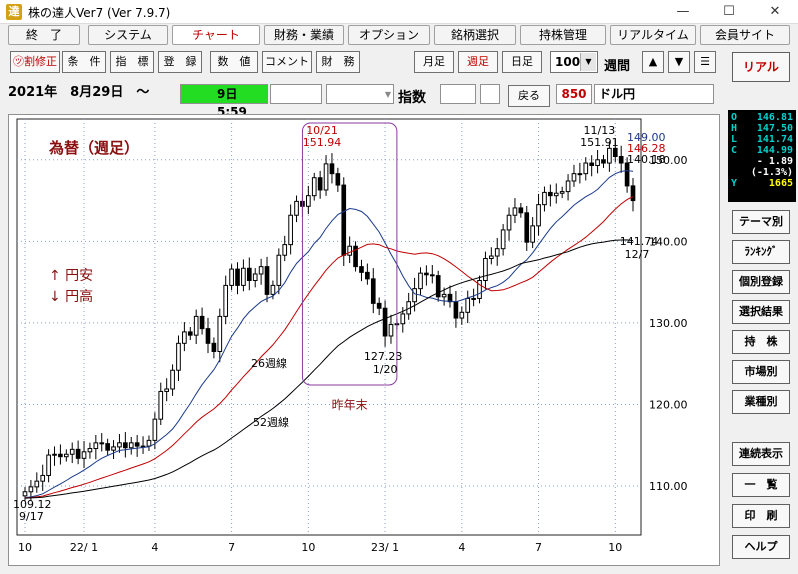  I want to click on side-button: 一 覧, so click(761, 485).